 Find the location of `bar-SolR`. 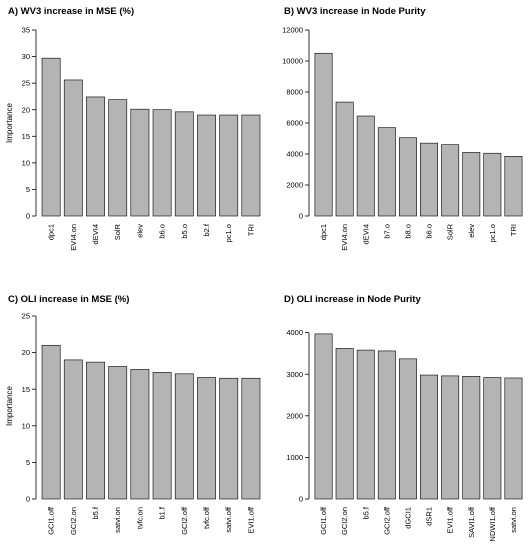

bar-SolR is located at coordinates (118, 158).